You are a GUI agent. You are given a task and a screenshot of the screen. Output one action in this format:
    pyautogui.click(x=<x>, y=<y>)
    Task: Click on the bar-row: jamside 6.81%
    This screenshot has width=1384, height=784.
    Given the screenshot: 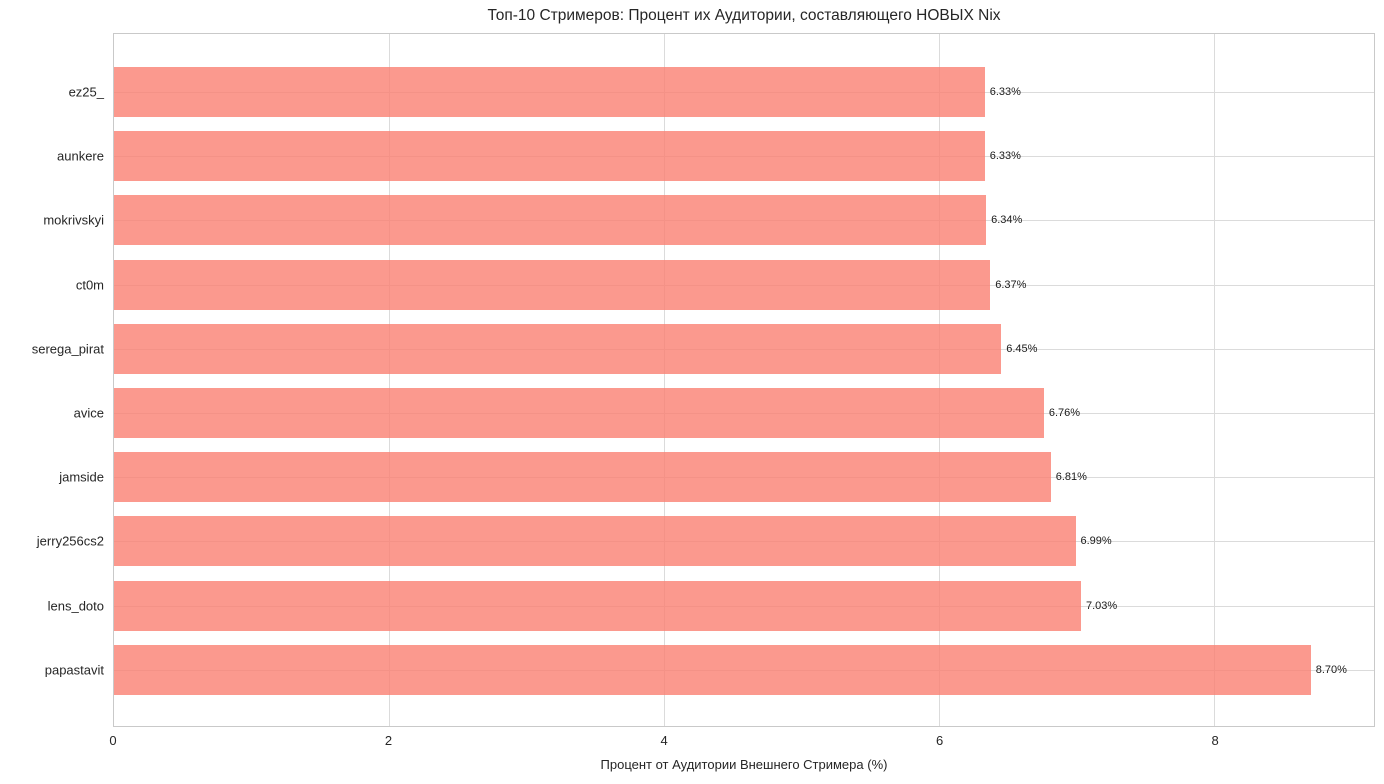 What is the action you would take?
    pyautogui.click(x=716, y=477)
    